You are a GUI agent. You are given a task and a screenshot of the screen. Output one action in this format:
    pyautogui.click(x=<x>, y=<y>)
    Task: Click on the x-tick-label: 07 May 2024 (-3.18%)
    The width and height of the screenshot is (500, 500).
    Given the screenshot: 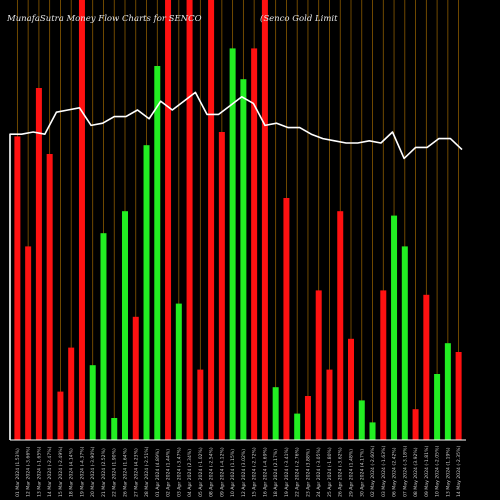 What is the action you would take?
    pyautogui.click(x=405, y=471)
    